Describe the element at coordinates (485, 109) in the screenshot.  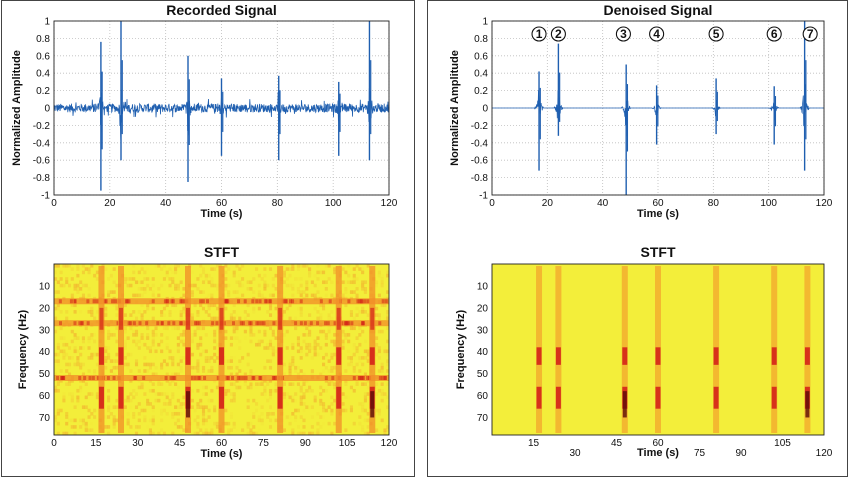
I see `y-tick-label: 0` at that location.